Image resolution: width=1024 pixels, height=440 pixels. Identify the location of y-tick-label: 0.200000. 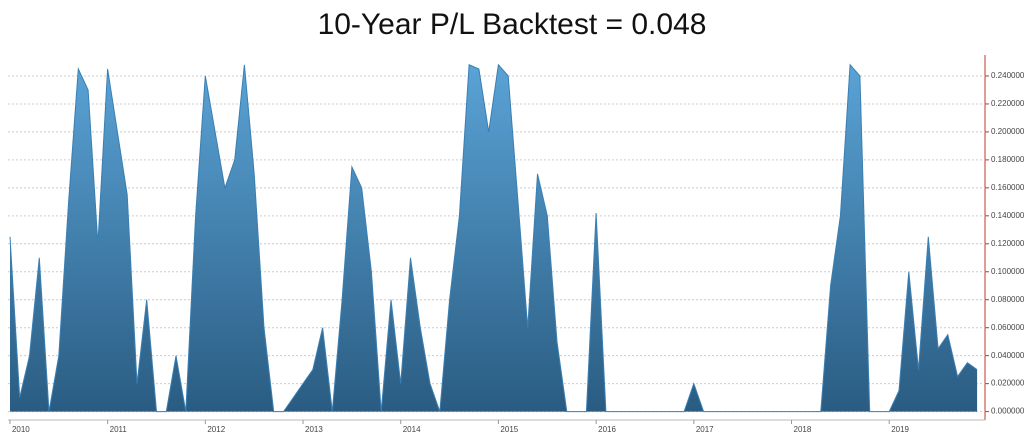
(1007, 131).